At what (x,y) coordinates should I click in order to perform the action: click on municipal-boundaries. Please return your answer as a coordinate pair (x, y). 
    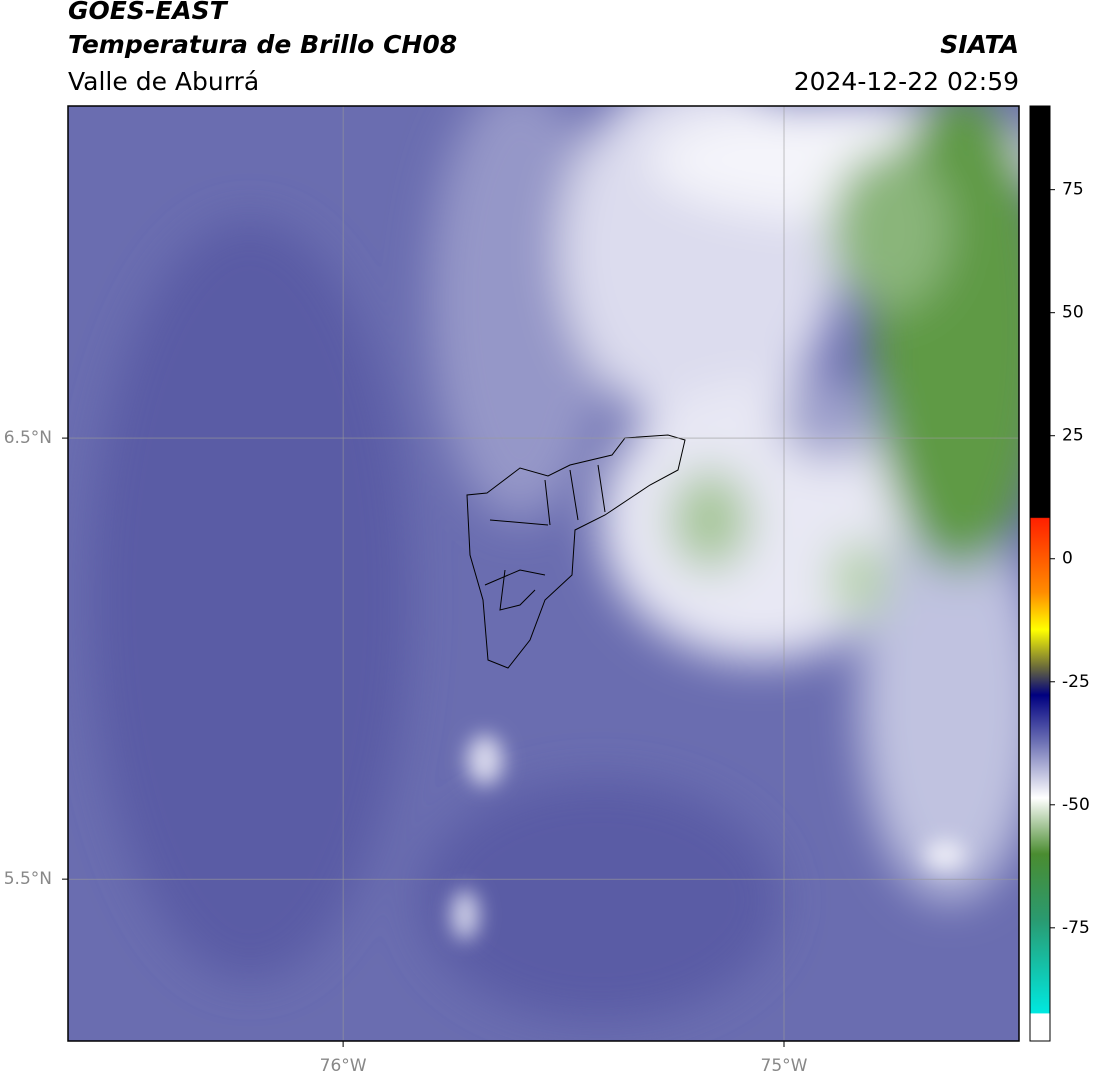
    Looking at the image, I should click on (576, 551).